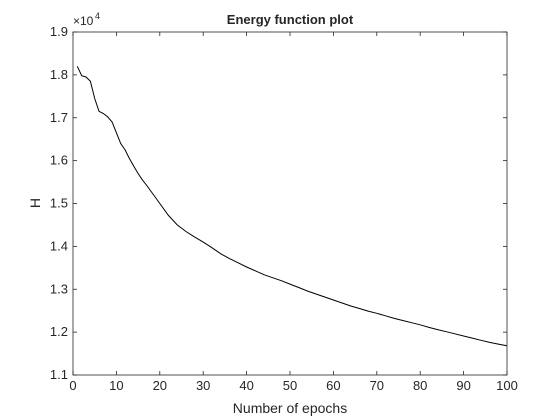 This screenshot has width=560, height=420. Describe the element at coordinates (333, 385) in the screenshot. I see `x-tick-label: 60` at that location.